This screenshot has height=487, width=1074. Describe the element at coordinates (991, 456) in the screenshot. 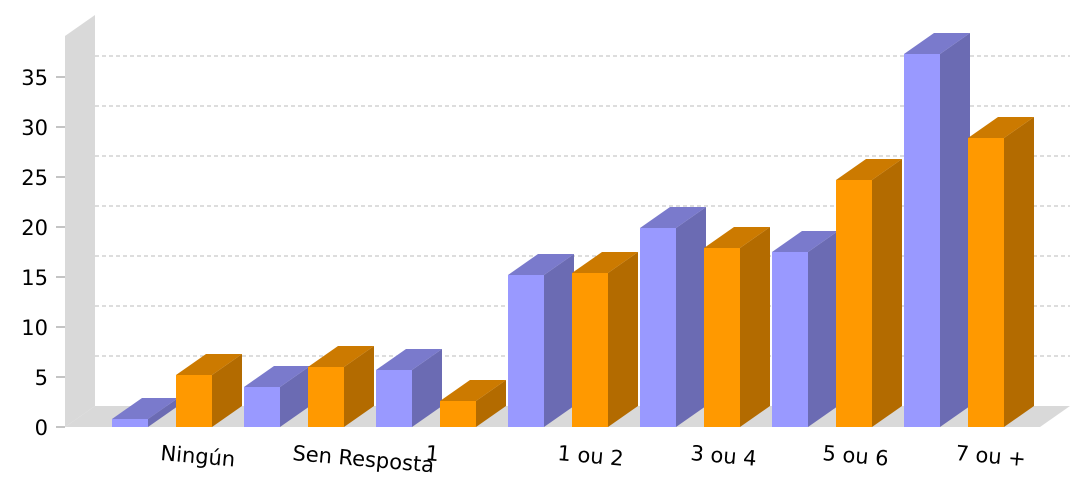

I see `x-tick-label: 7 ou +` at that location.